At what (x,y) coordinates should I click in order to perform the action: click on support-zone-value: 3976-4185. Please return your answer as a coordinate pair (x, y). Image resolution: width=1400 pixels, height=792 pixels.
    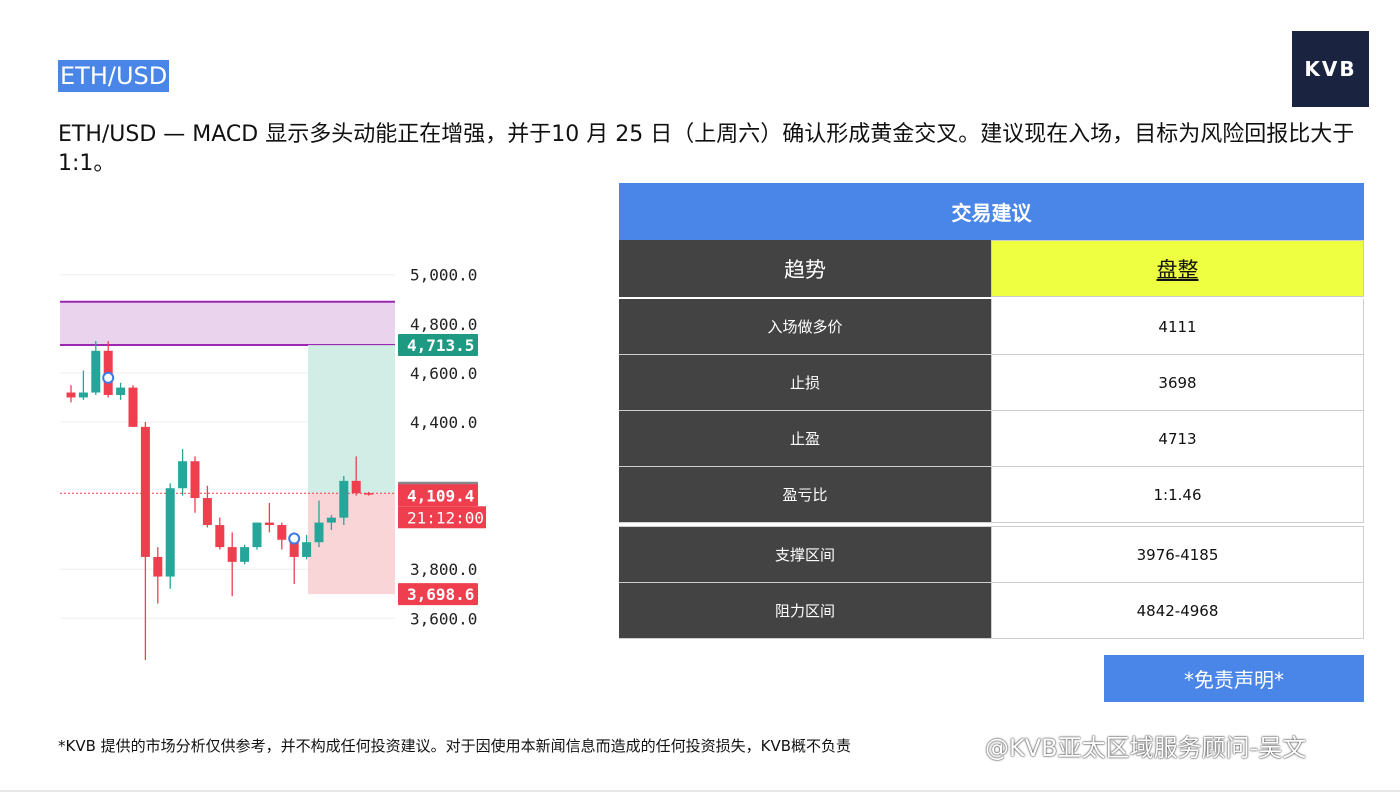
    Looking at the image, I should click on (1178, 554).